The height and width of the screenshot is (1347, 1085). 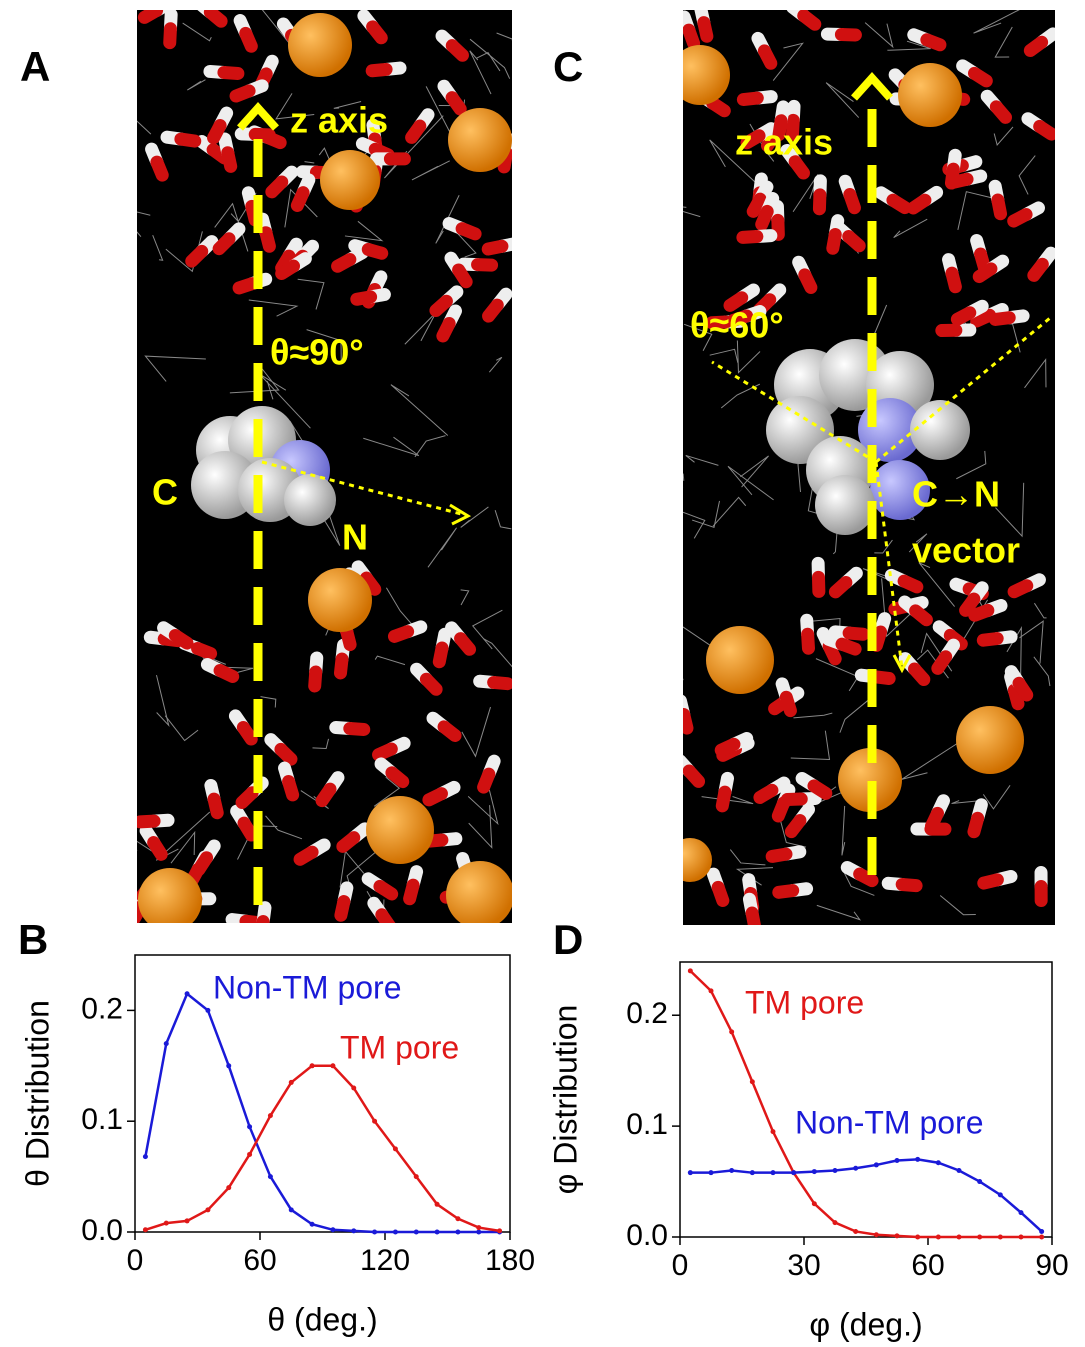 I want to click on series-line, so click(x=866, y=1195).